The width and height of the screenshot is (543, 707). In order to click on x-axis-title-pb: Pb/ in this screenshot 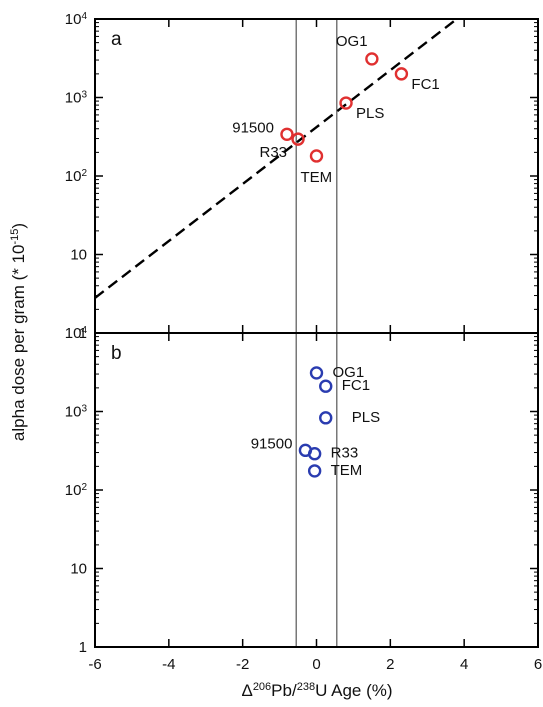, I will do `click(284, 690)`.